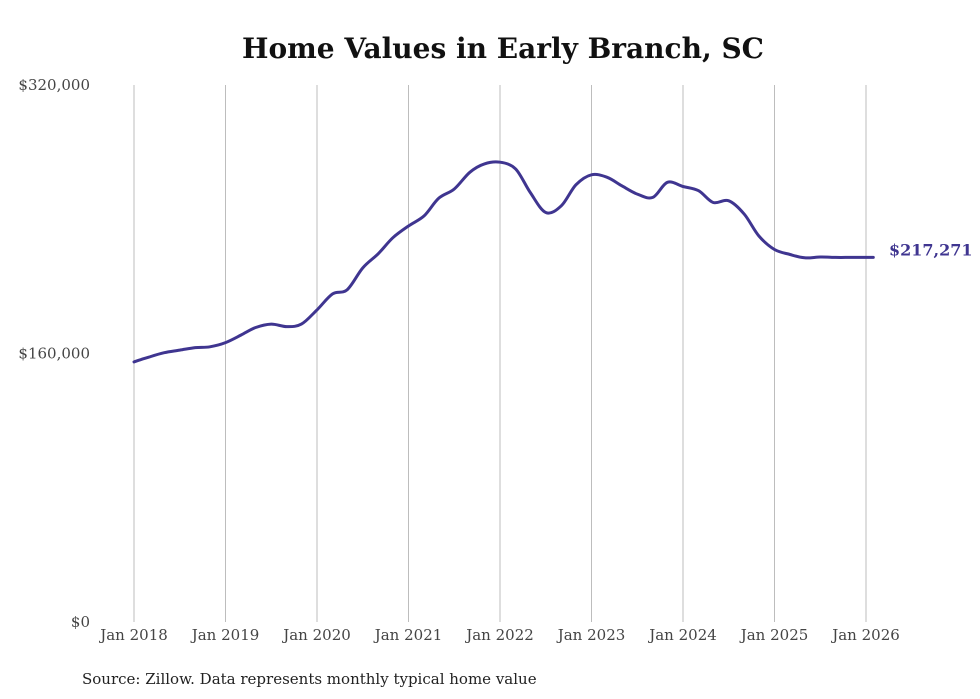 The width and height of the screenshot is (980, 699). Describe the element at coordinates (225, 635) in the screenshot. I see `x-tick-label: Jan 2019` at that location.